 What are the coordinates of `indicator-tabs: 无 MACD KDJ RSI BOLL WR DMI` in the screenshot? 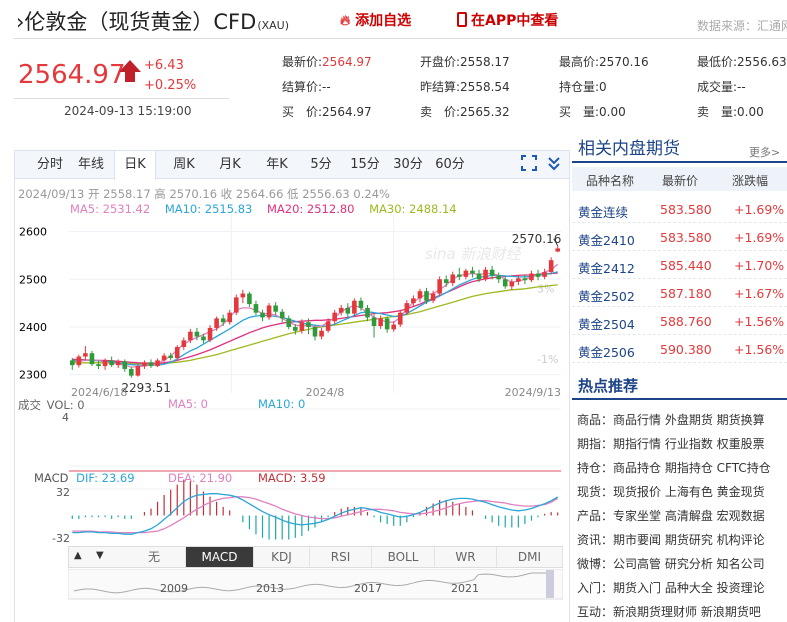 It's located at (315, 557).